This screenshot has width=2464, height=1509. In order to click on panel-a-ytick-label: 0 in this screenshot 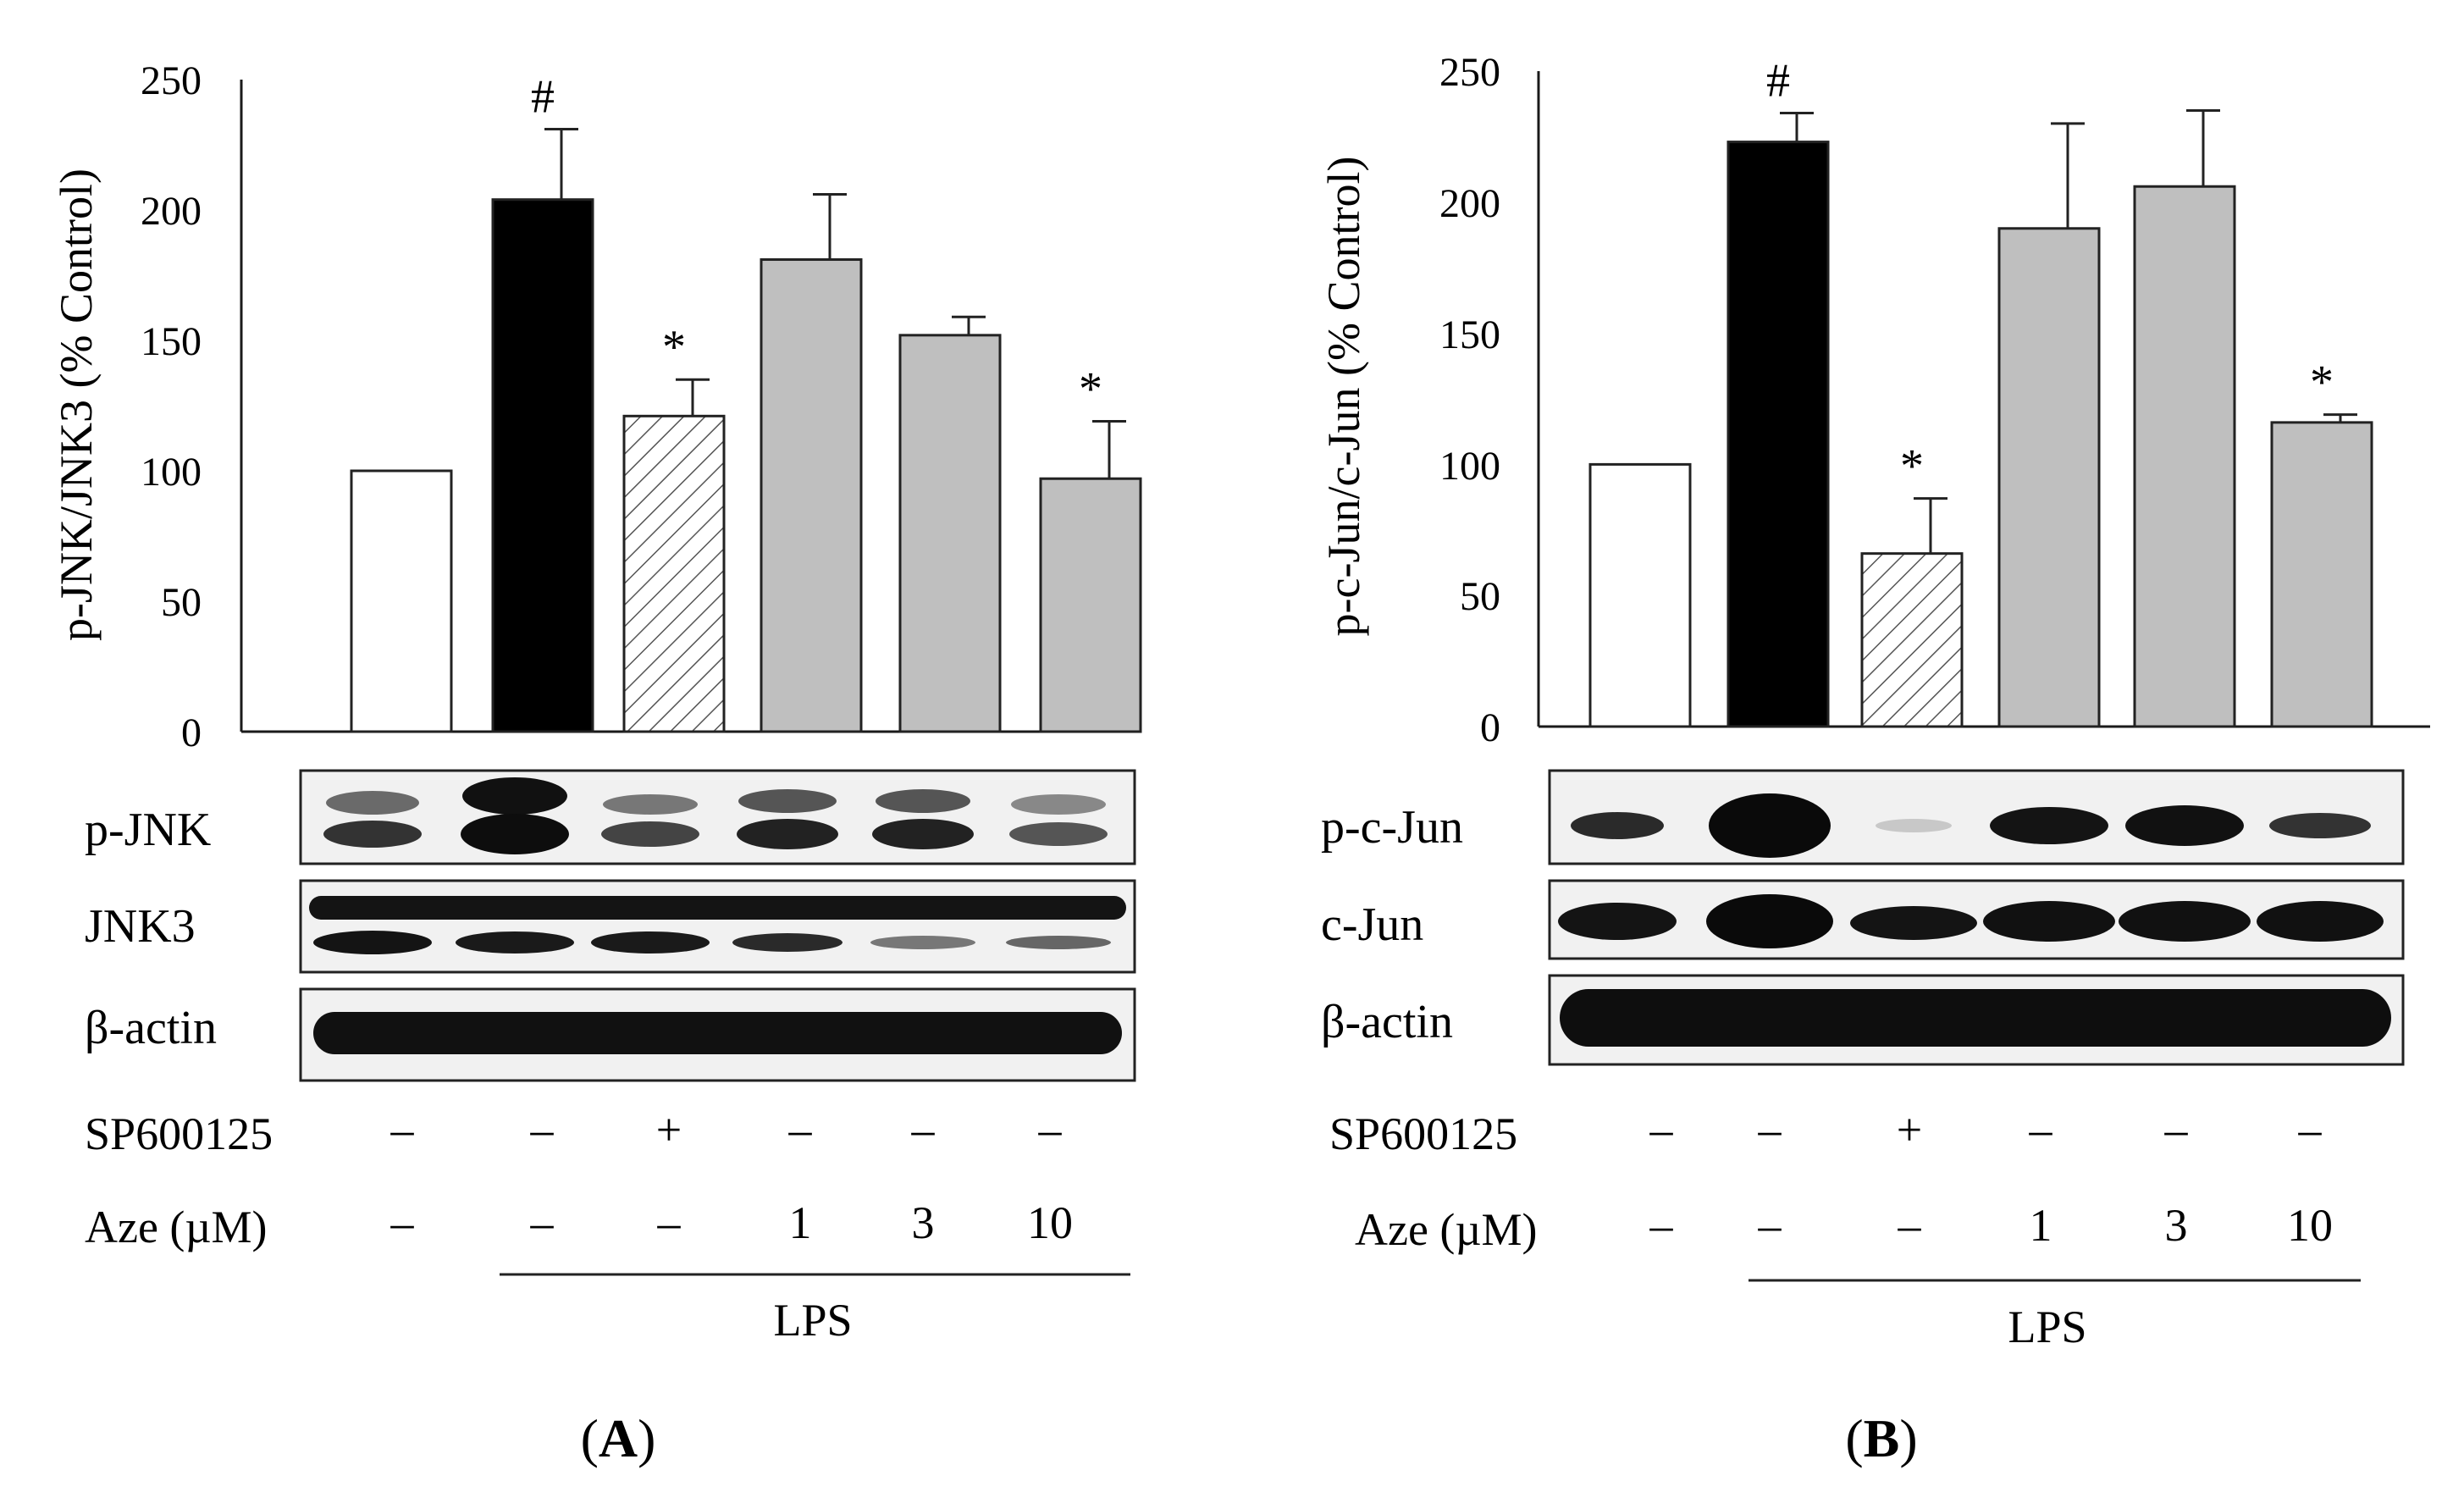, I will do `click(191, 732)`.